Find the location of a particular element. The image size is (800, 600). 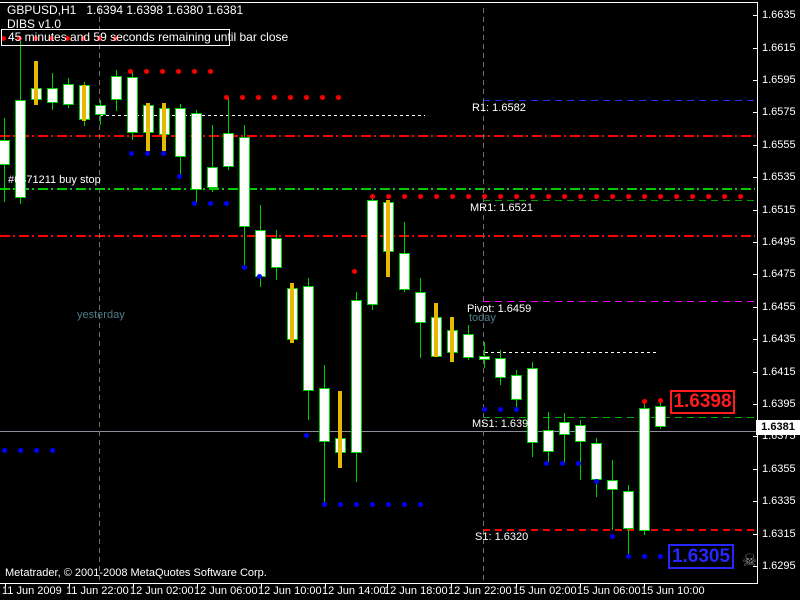

x-axis-label: 12 Jun 10:00 is located at coordinates (290, 591).